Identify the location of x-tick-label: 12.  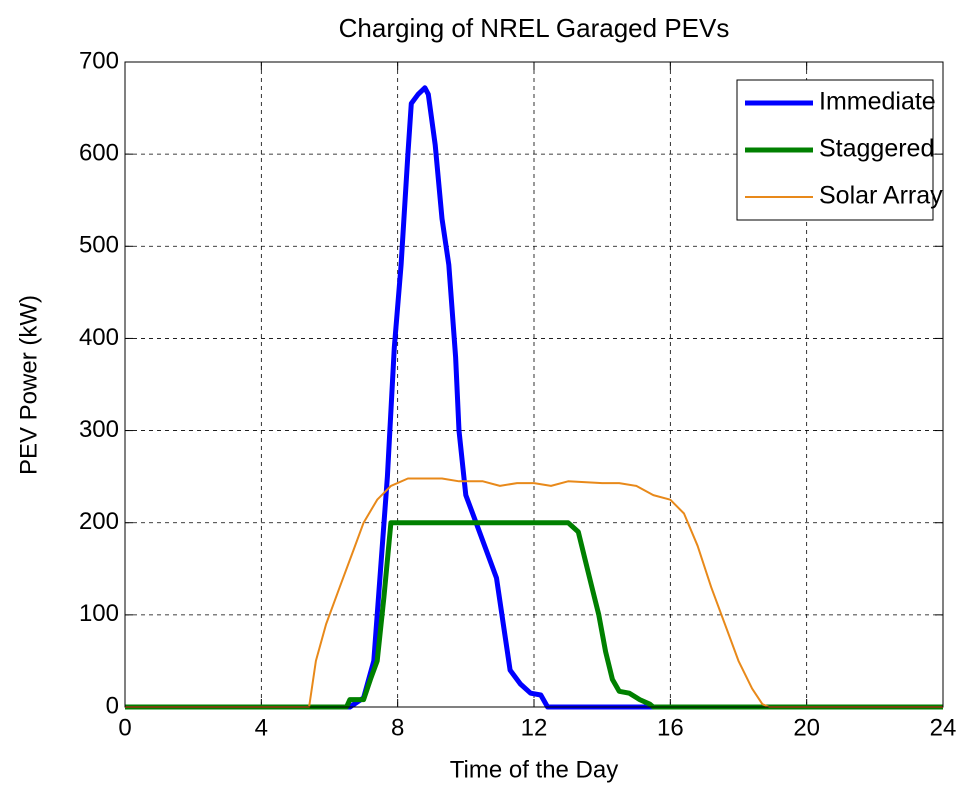
(534, 727).